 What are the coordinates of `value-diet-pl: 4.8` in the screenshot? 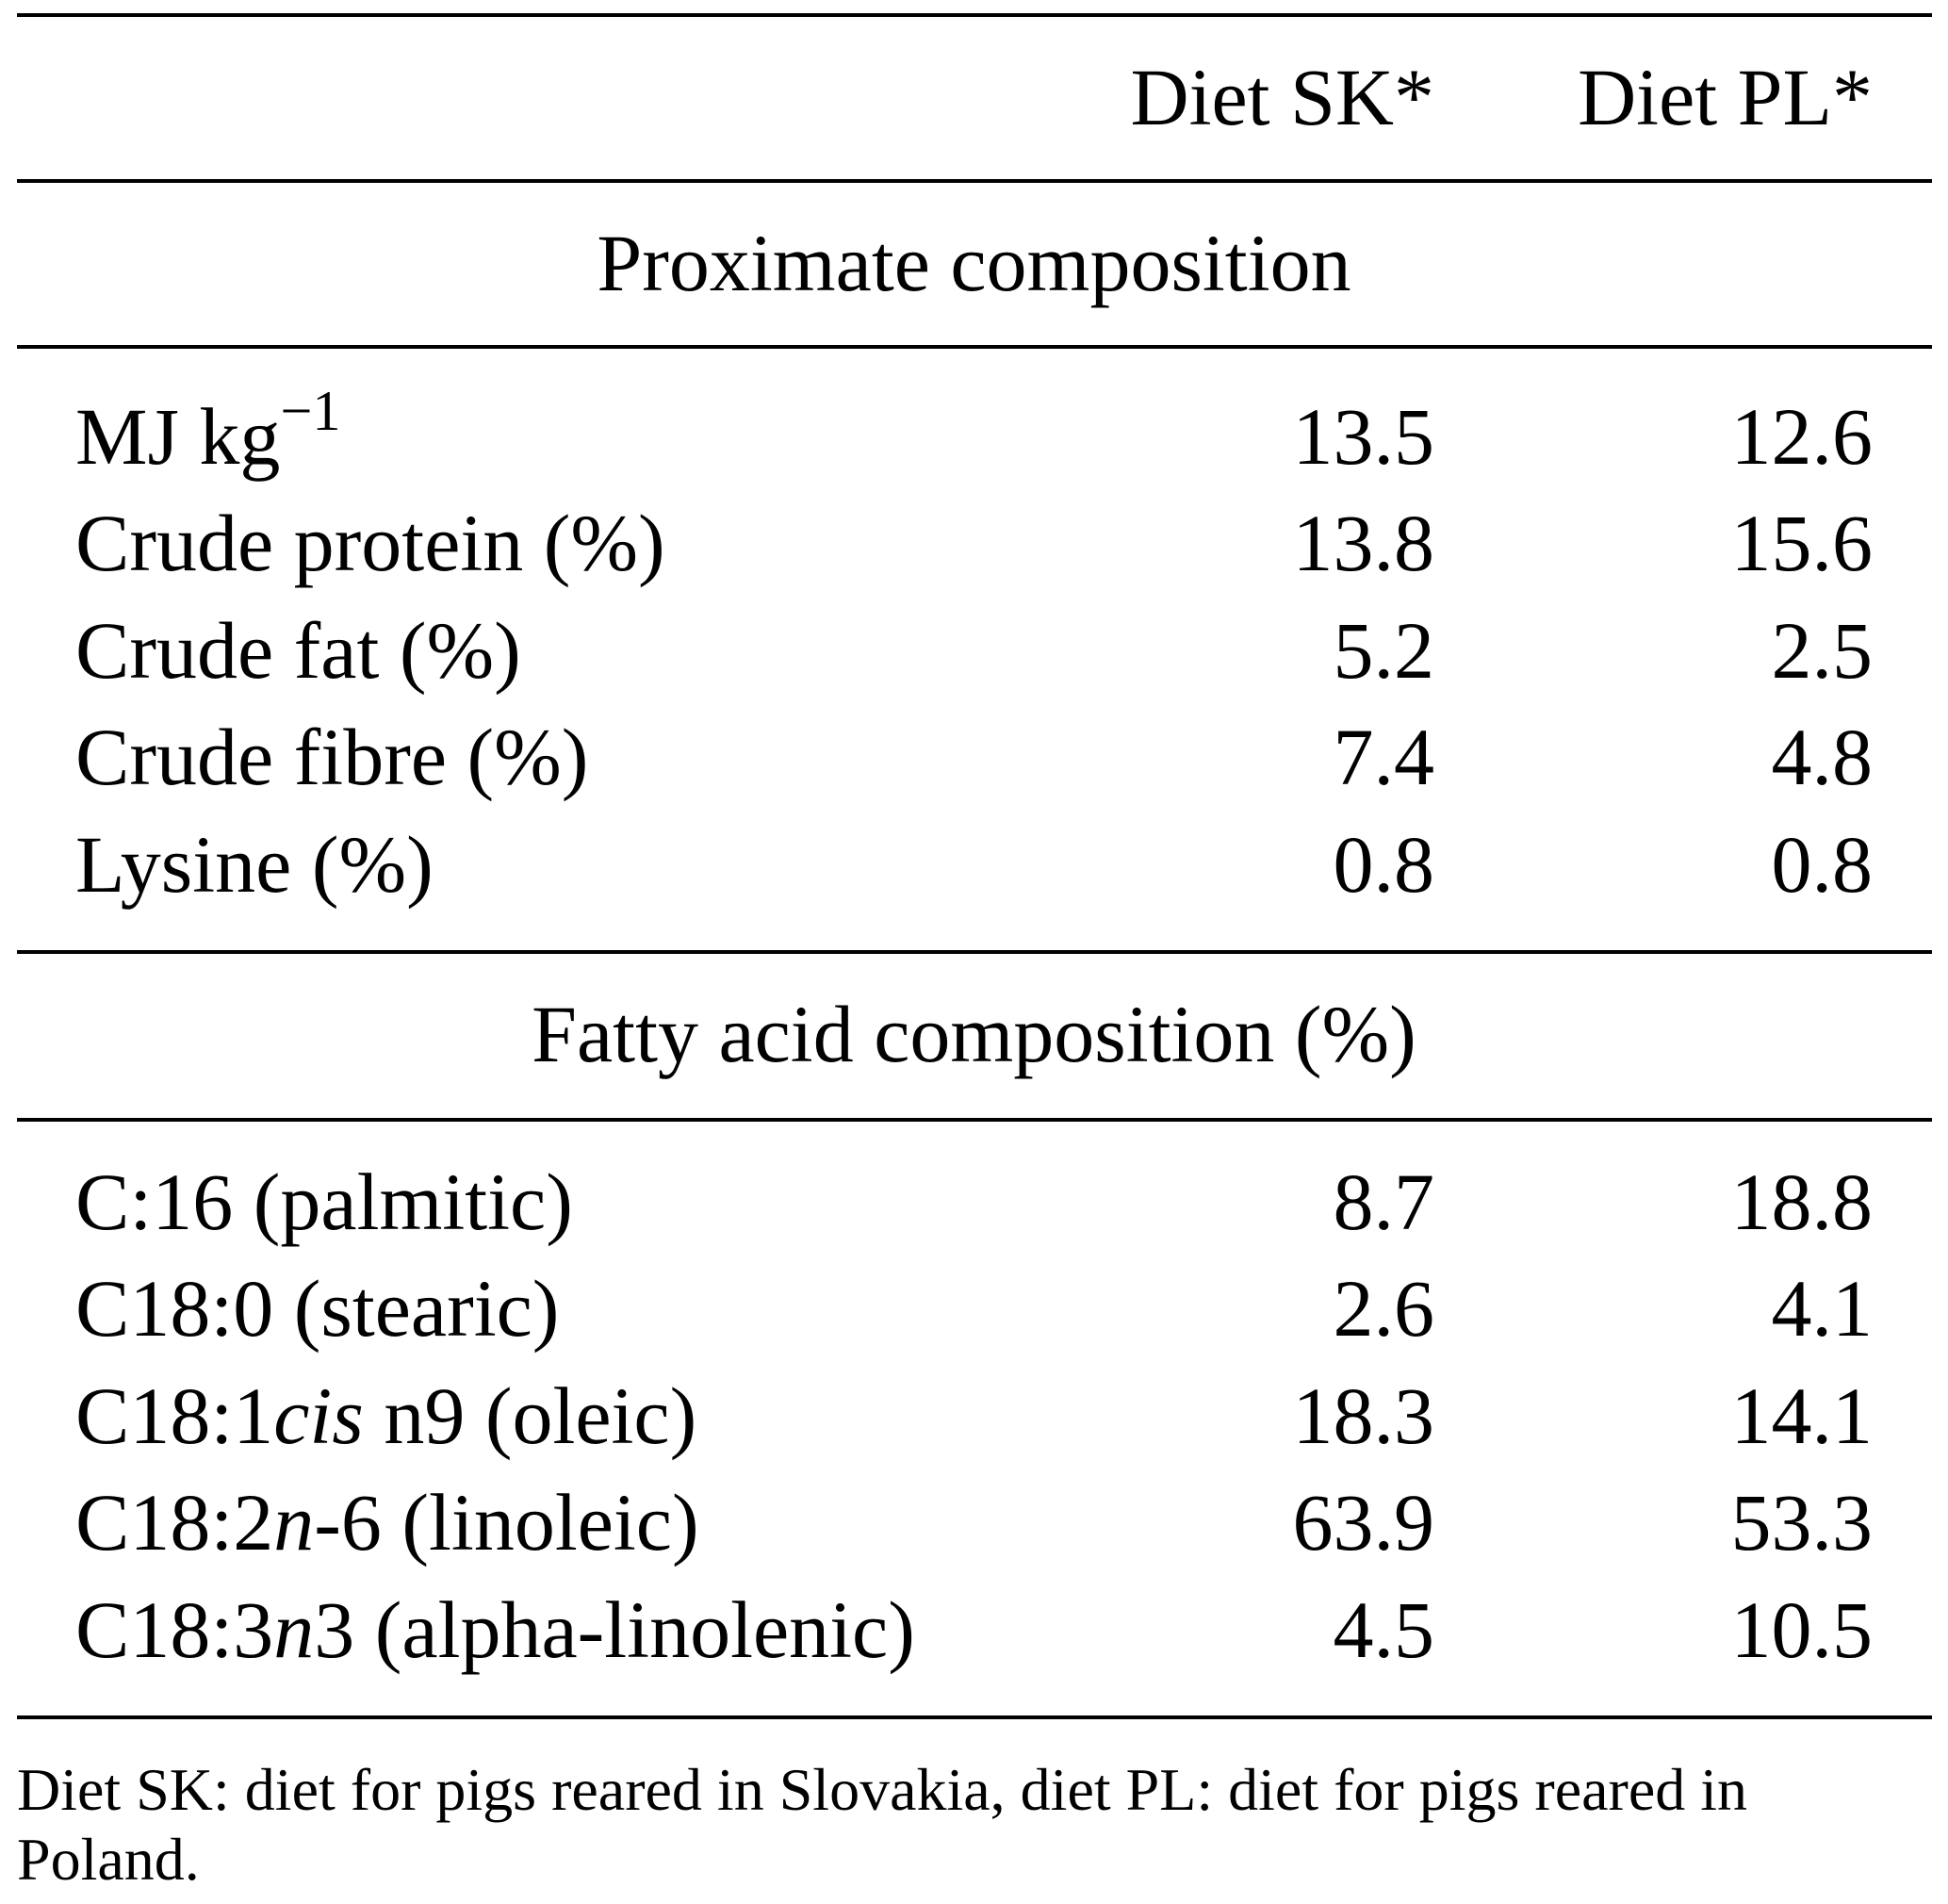 It's located at (1822, 757).